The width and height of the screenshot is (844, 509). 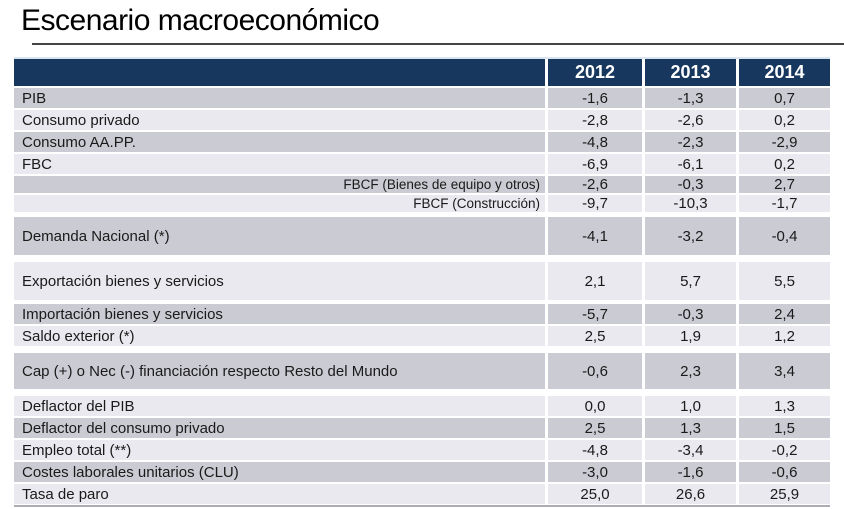 What do you see at coordinates (595, 120) in the screenshot?
I see `value-cell: -2,8` at bounding box center [595, 120].